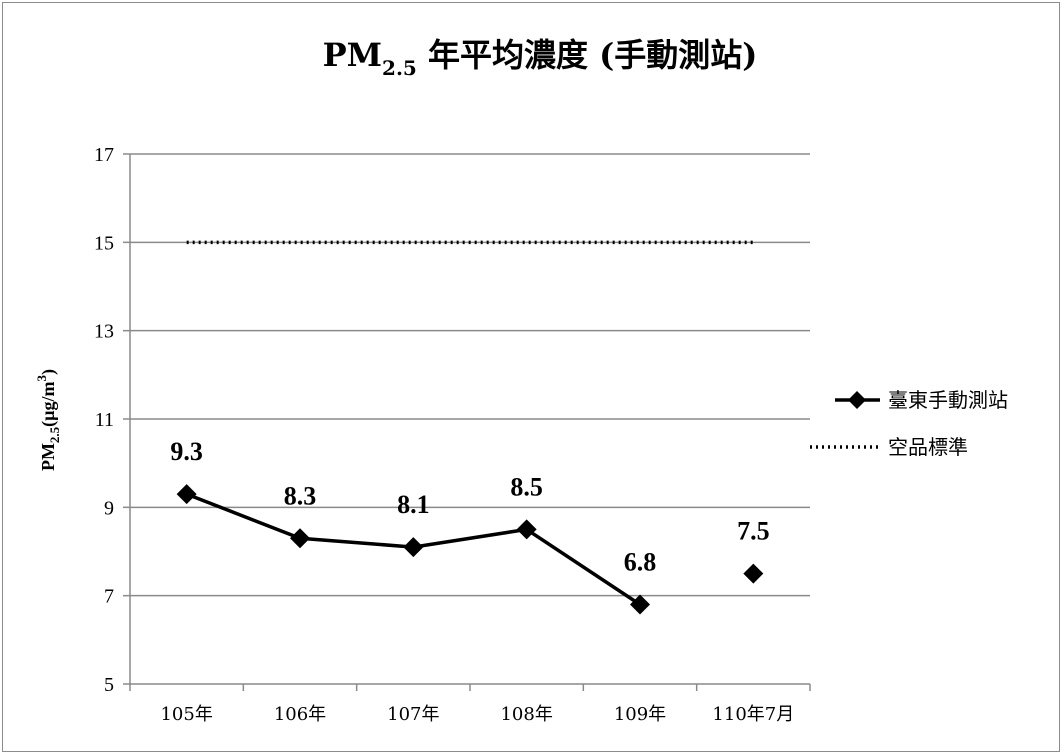  What do you see at coordinates (587, 55) in the screenshot?
I see `chart-title-rest: 年平均濃度 (手動測站)` at bounding box center [587, 55].